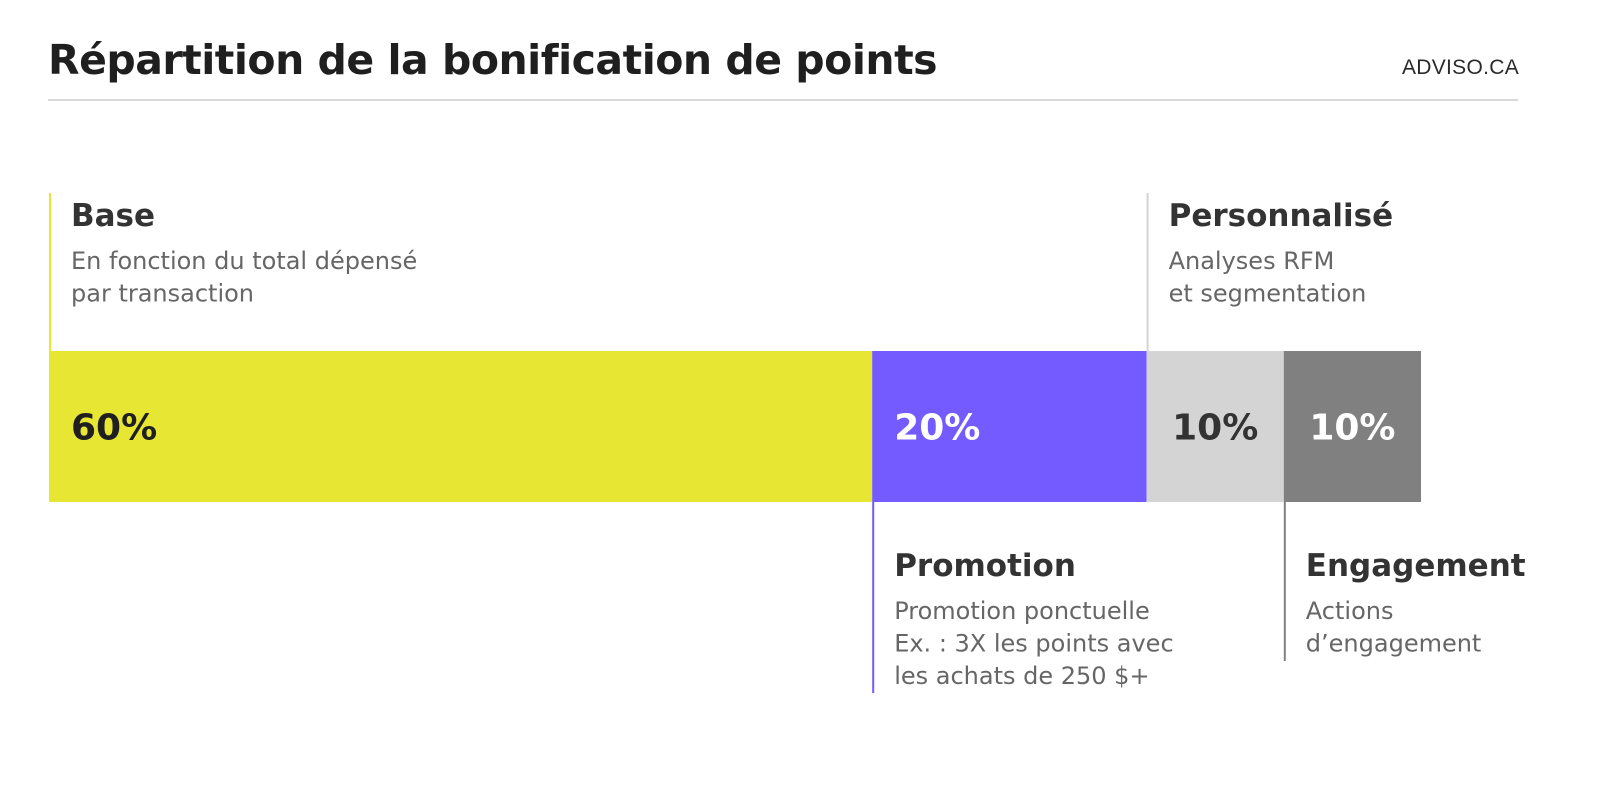  Describe the element at coordinates (1404, 506) in the screenshot. I see `segment-engagement: 10% Engagement Actions d’engagement` at that location.